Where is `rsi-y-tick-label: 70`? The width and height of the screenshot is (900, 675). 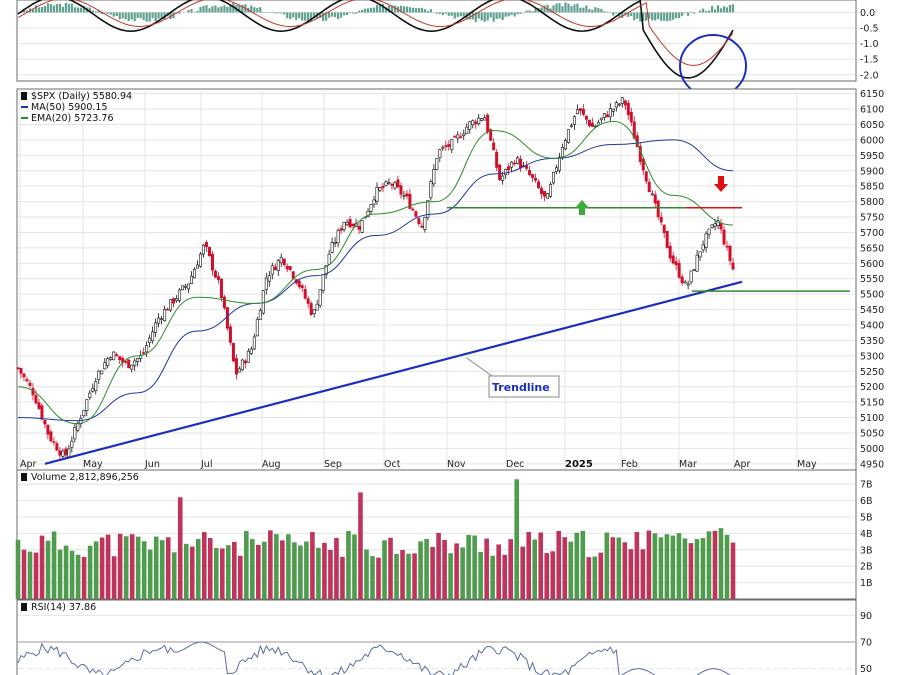 rsi-y-tick-label: 70 is located at coordinates (866, 643).